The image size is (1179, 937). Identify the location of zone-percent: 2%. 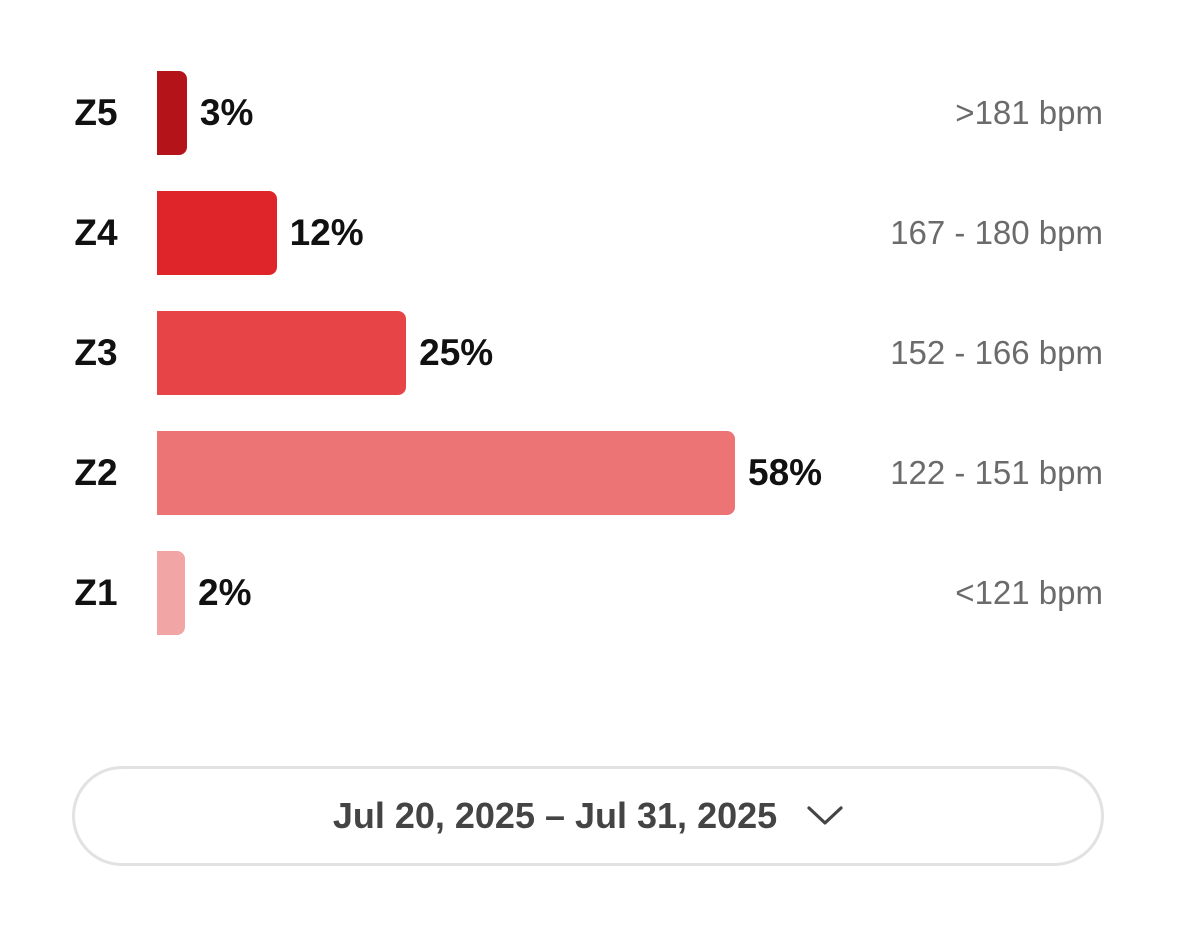
(225, 592).